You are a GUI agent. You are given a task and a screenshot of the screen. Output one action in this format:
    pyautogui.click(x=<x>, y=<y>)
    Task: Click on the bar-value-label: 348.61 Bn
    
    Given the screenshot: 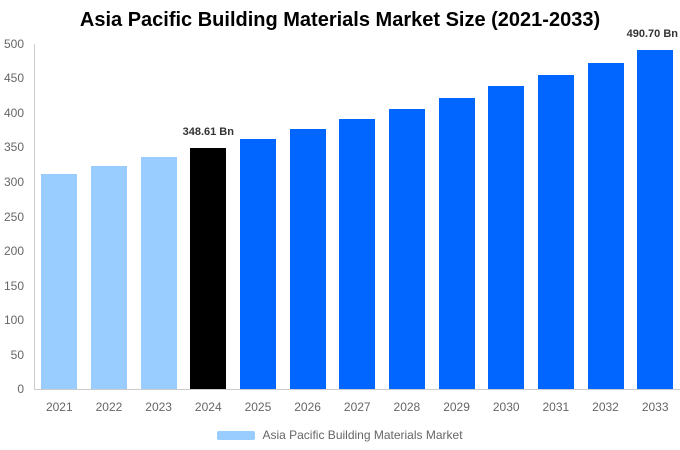 What is the action you would take?
    pyautogui.click(x=208, y=132)
    